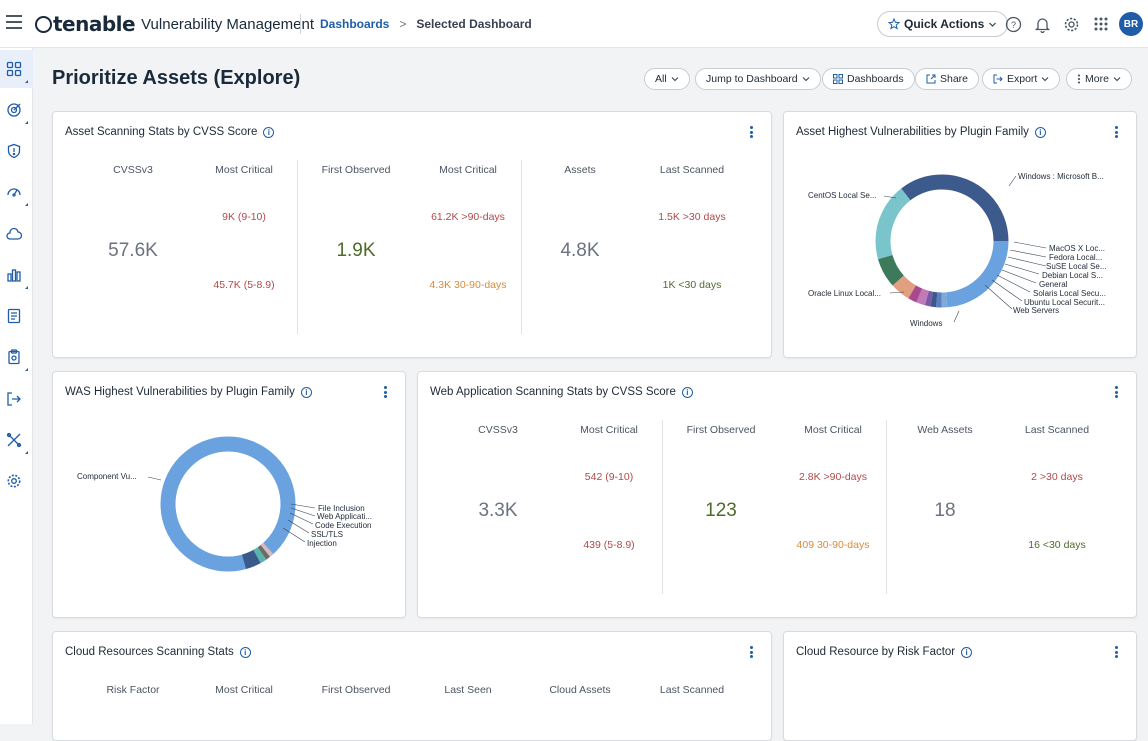  Describe the element at coordinates (1057, 477) in the screenshot. I see `stat-critical: 2 >30 days` at that location.